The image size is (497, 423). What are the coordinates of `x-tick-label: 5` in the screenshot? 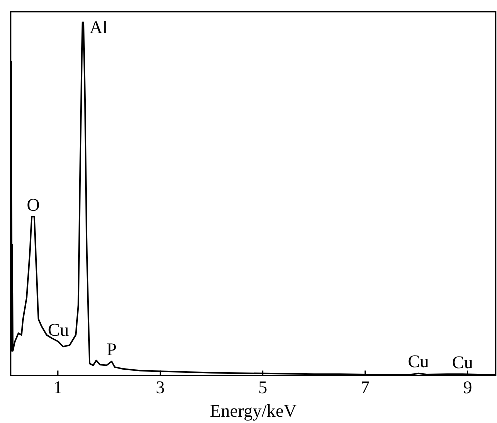 It's located at (263, 387).